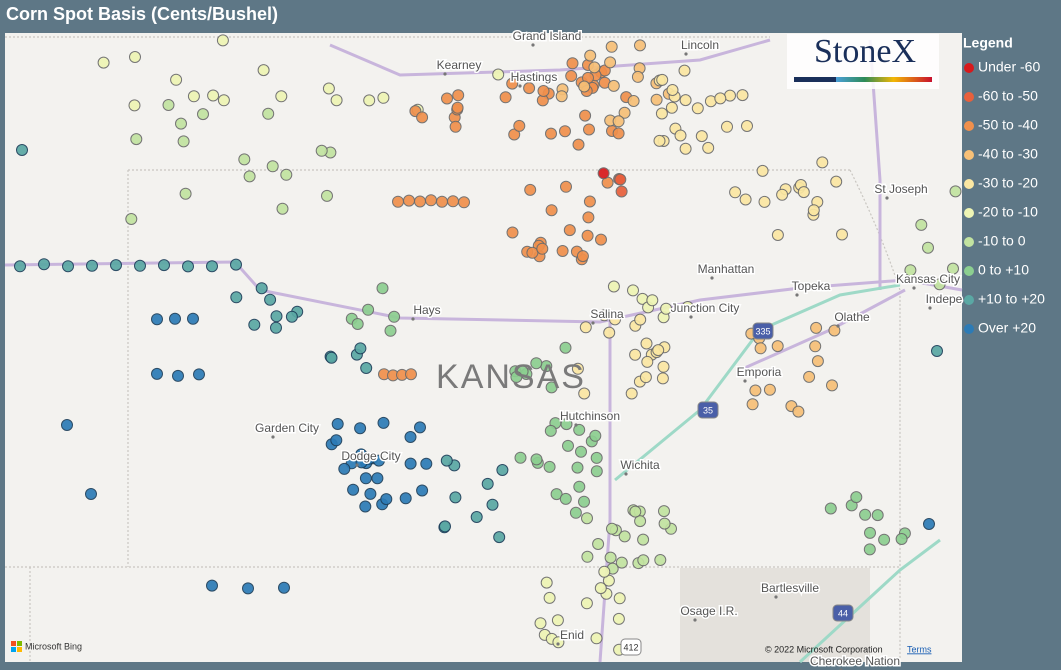 This screenshot has height=670, width=1061. What do you see at coordinates (459, 65) in the screenshot?
I see `place-label: Kearney` at bounding box center [459, 65].